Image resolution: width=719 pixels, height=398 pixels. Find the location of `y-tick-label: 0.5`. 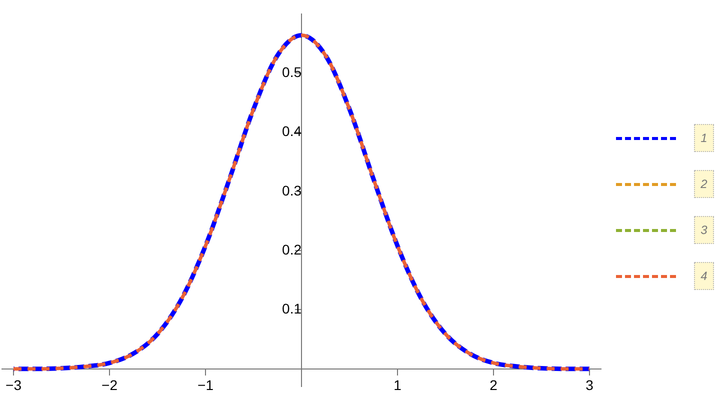

y-tick-label: 0.5 is located at coordinates (292, 72).